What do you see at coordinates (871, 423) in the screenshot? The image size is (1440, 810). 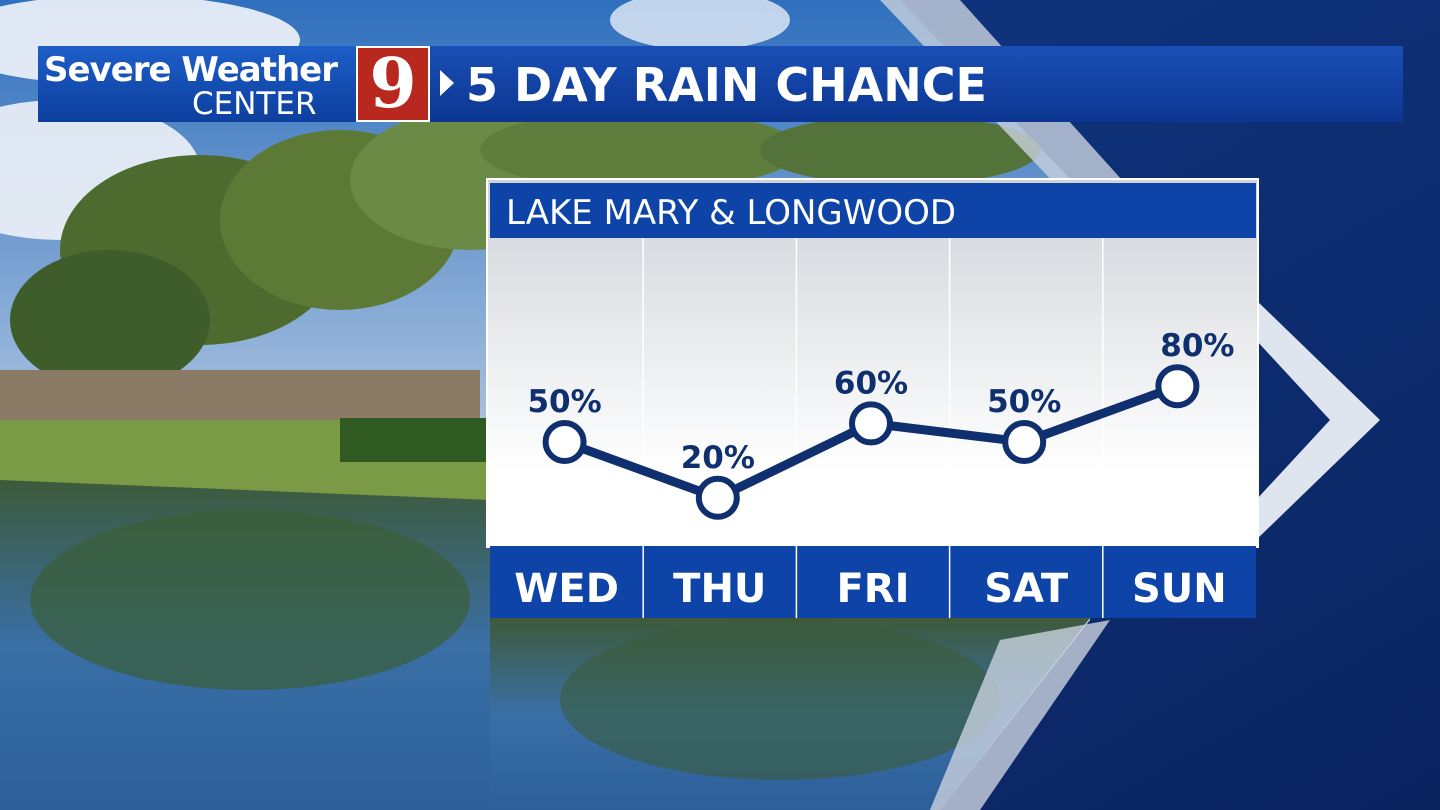 I see `data-point-fri` at bounding box center [871, 423].